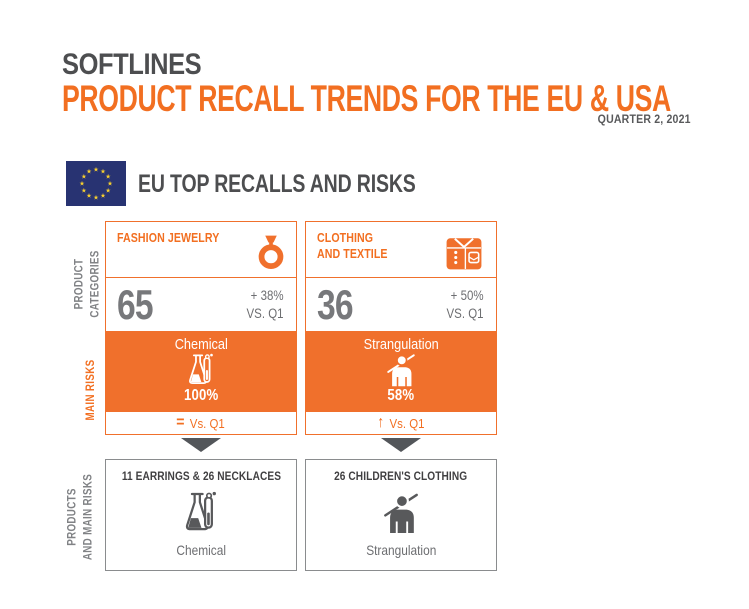  Describe the element at coordinates (401, 550) in the screenshot. I see `detail-risk-label: Strangulation` at that location.